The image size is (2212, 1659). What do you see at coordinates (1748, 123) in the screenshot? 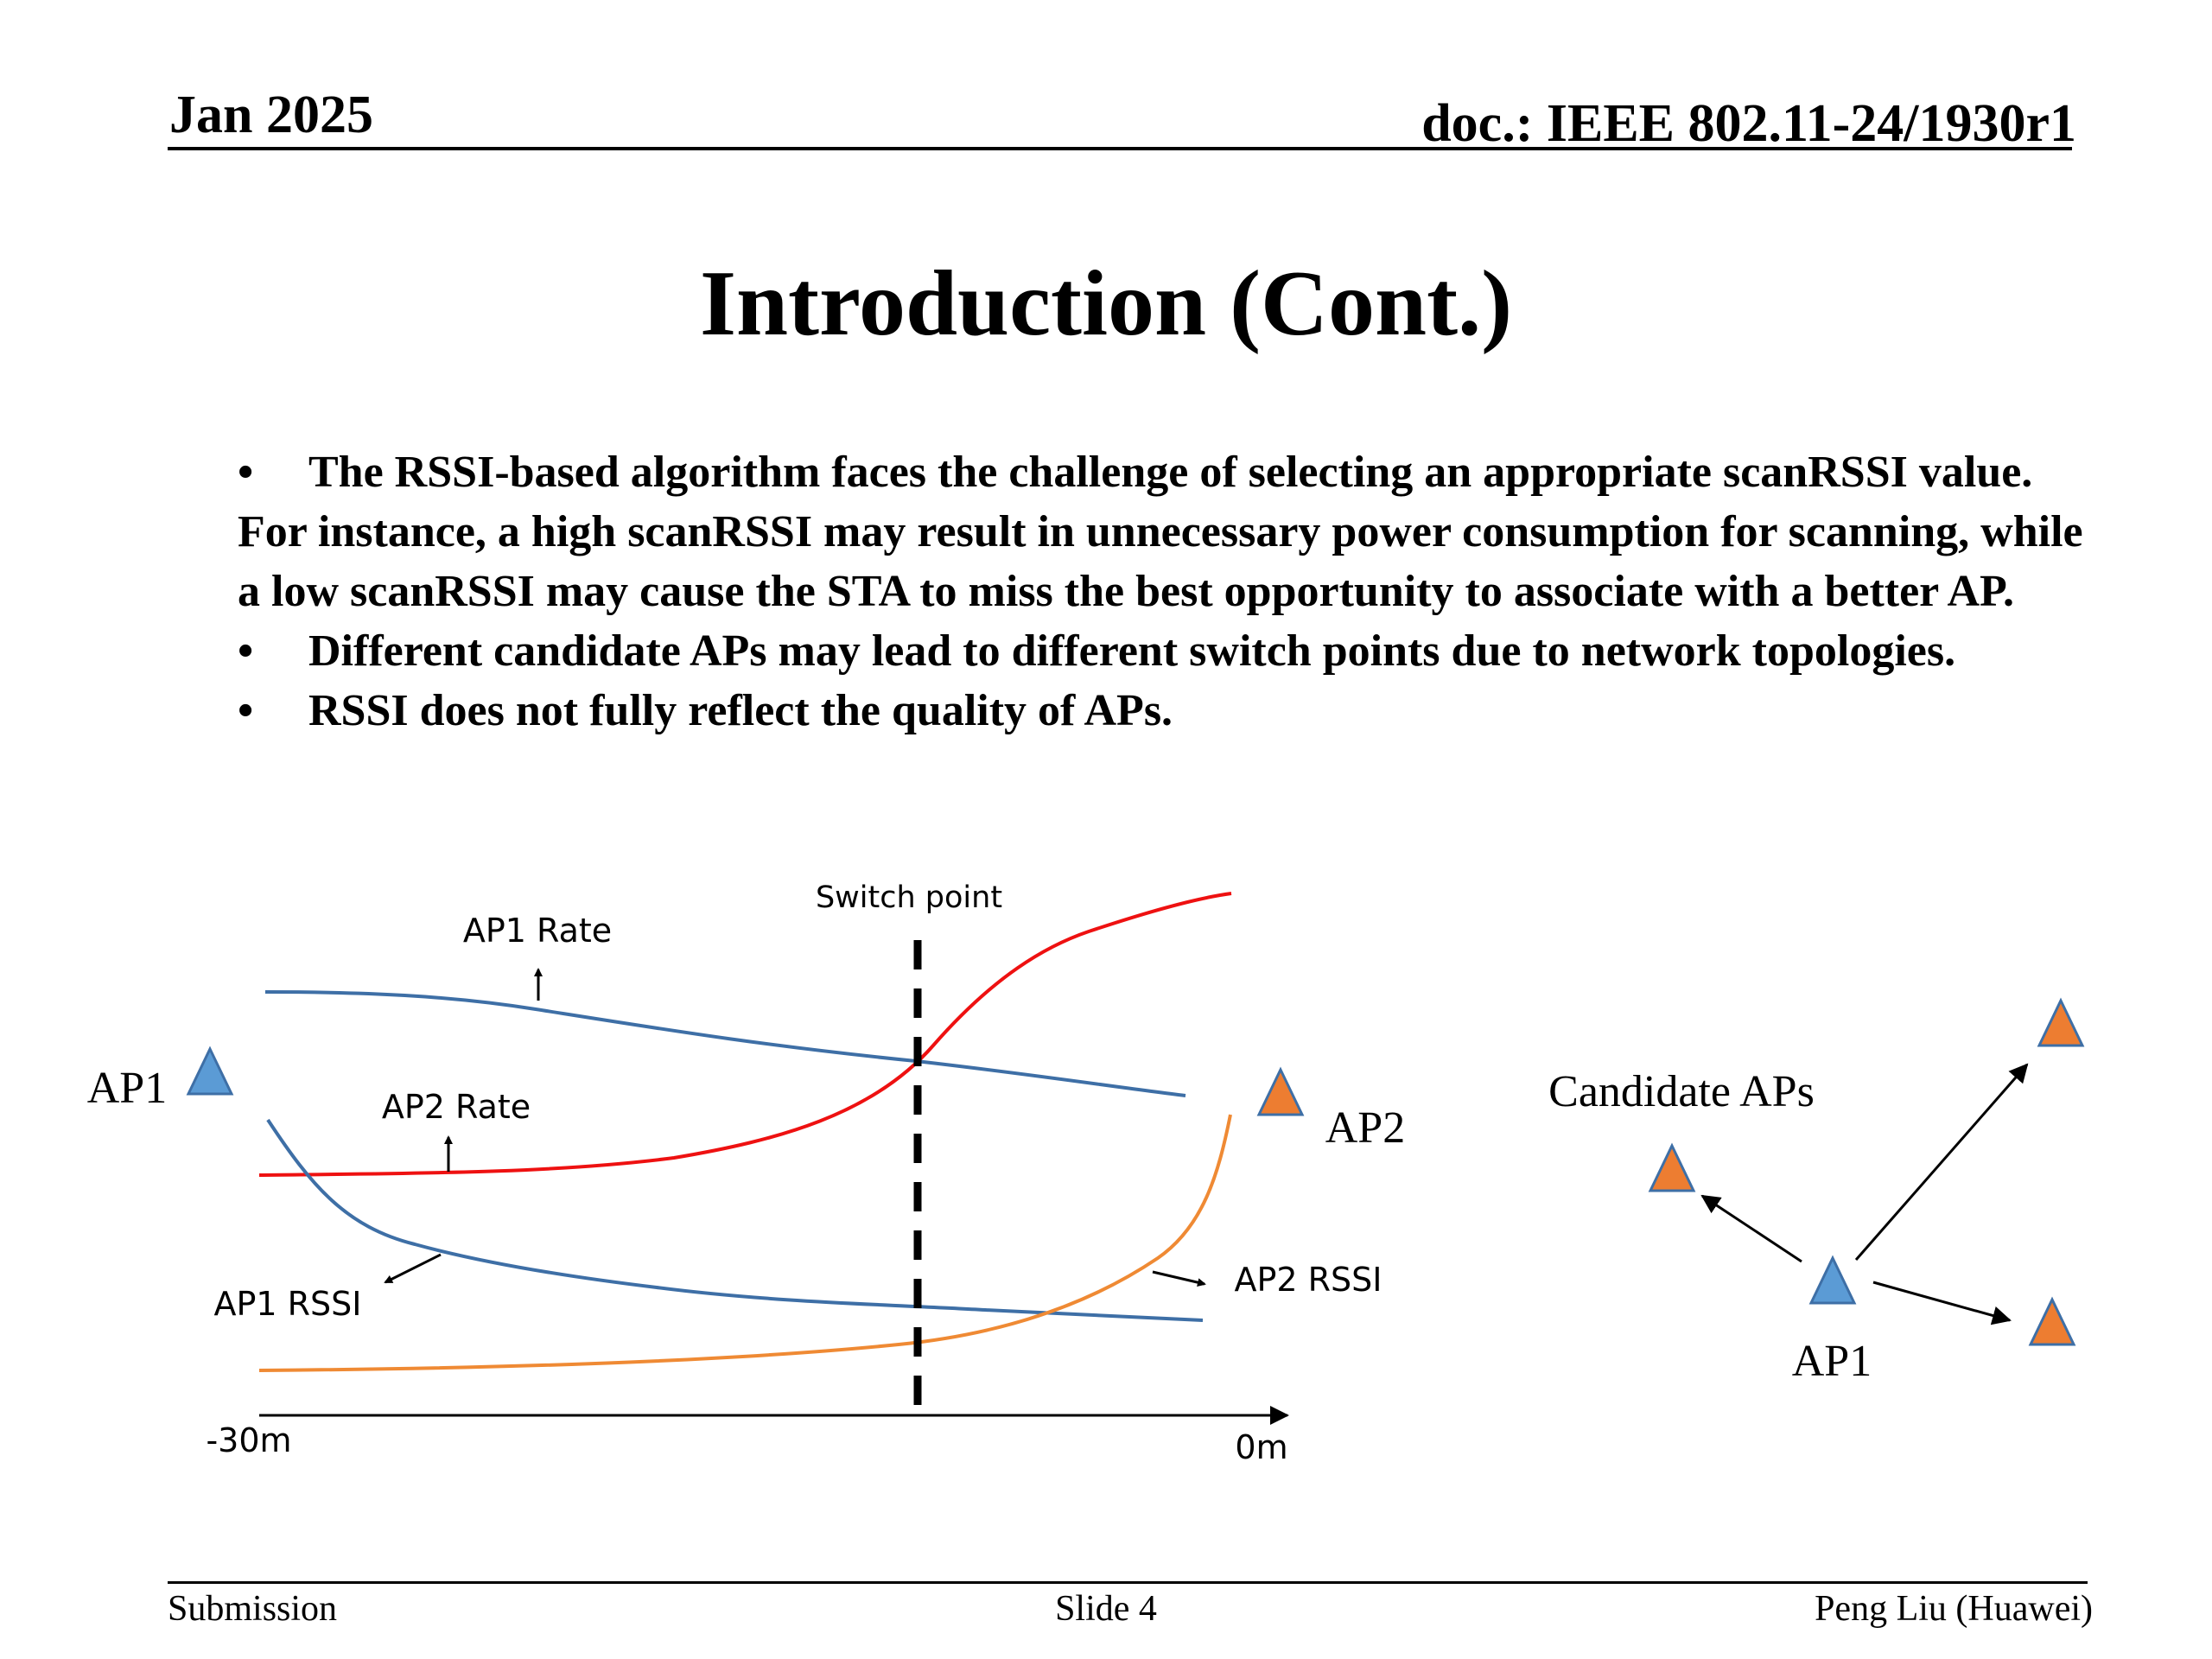
I see `header-doc-id: doc.: IEEE 802.11-24/1930r1` at bounding box center [1748, 123].